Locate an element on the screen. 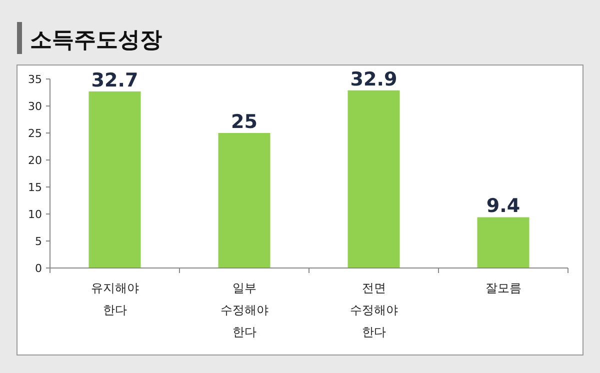  y-tick-label: 20 is located at coordinates (35, 160).